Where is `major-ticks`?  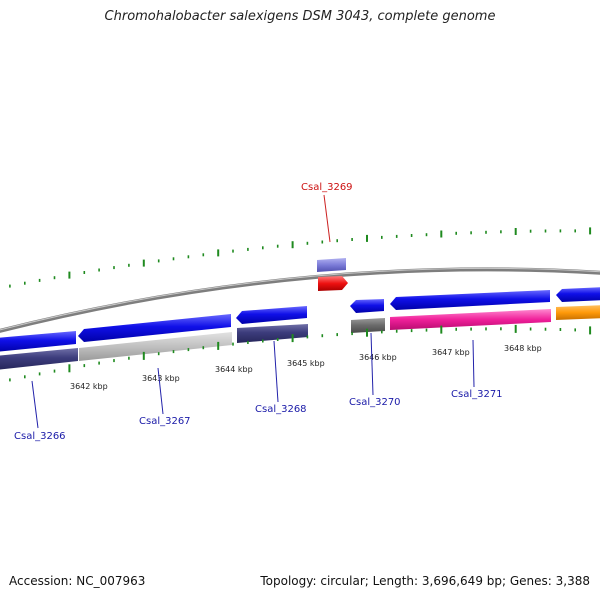 major-ticks is located at coordinates (300, 353).